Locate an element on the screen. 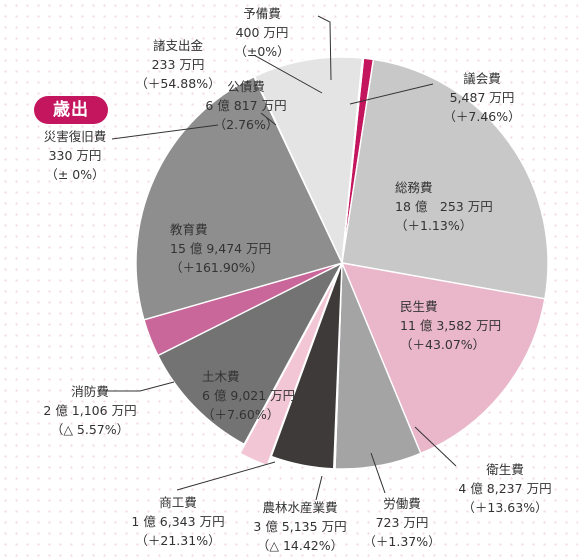 The height and width of the screenshot is (558, 578). slice-amount: 6 億 9,021 万円 is located at coordinates (248, 395).